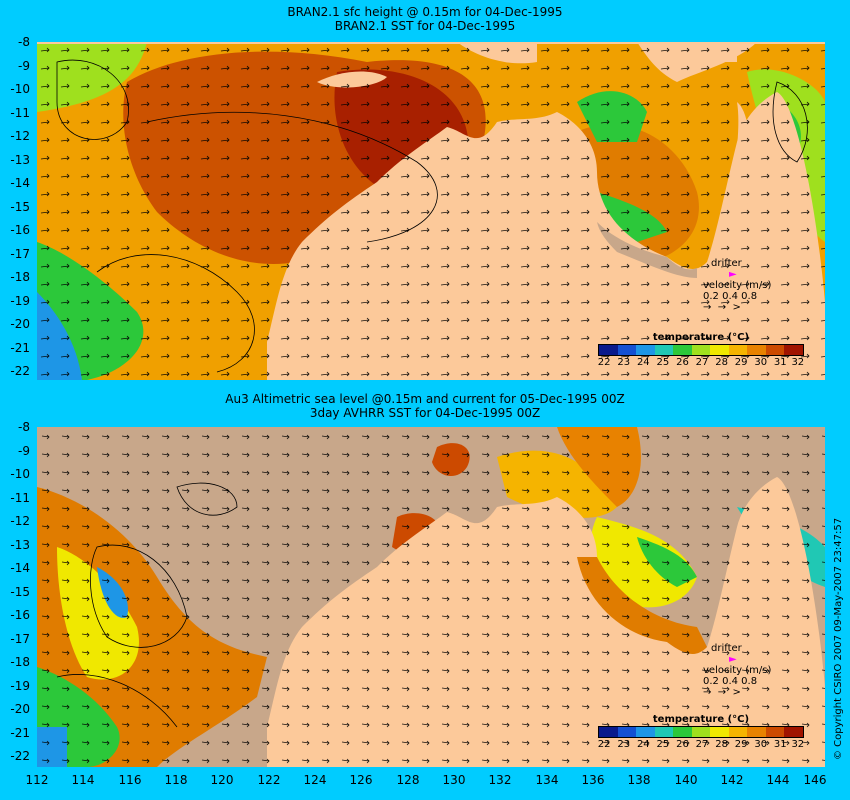  I want to click on lon-tick: 122, so click(269, 780).